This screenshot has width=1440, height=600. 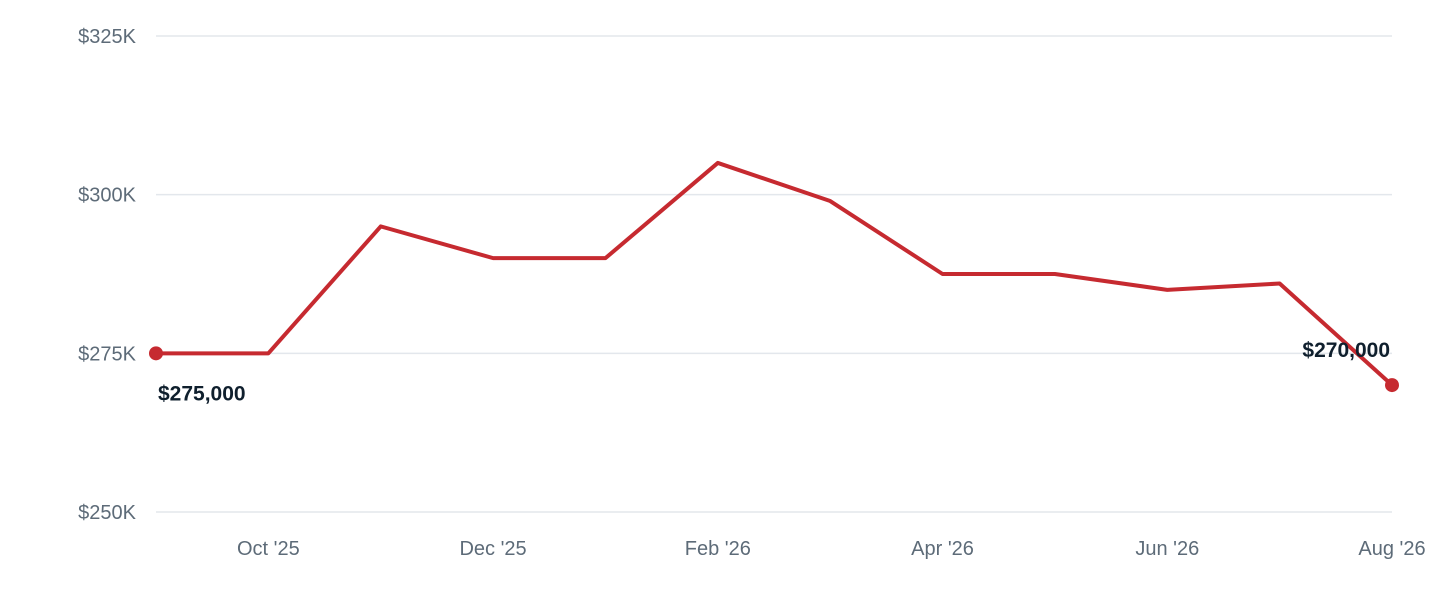 I want to click on x-tick-label: Aug '26, so click(x=1391, y=549).